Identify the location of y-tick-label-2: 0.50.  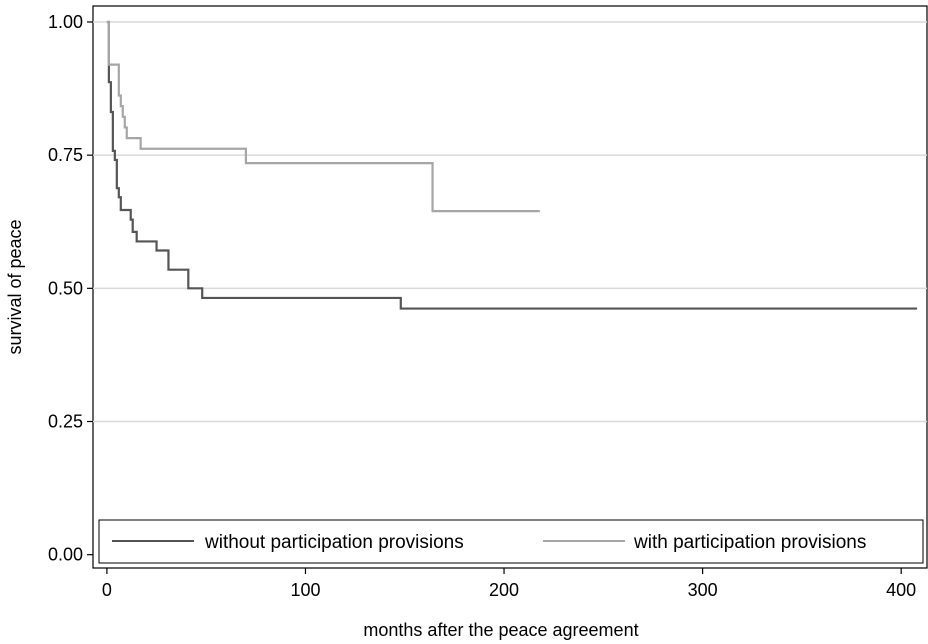
(65, 288).